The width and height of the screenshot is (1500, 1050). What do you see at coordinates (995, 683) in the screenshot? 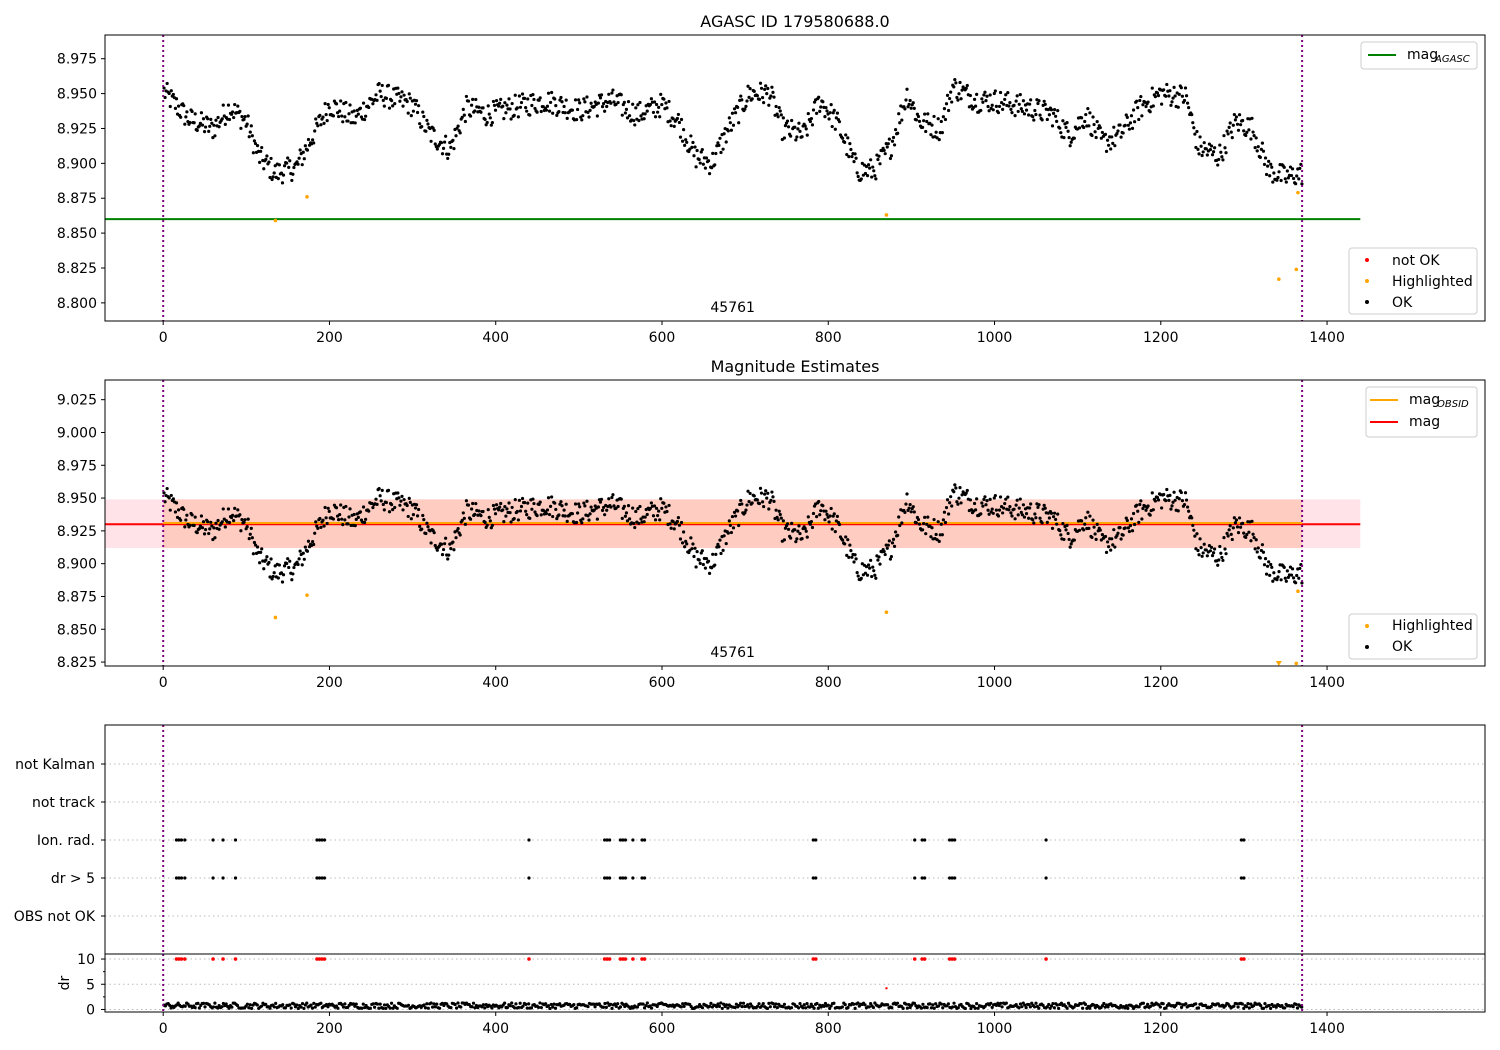
I see `x-tick-label-p2: 1000` at bounding box center [995, 683].